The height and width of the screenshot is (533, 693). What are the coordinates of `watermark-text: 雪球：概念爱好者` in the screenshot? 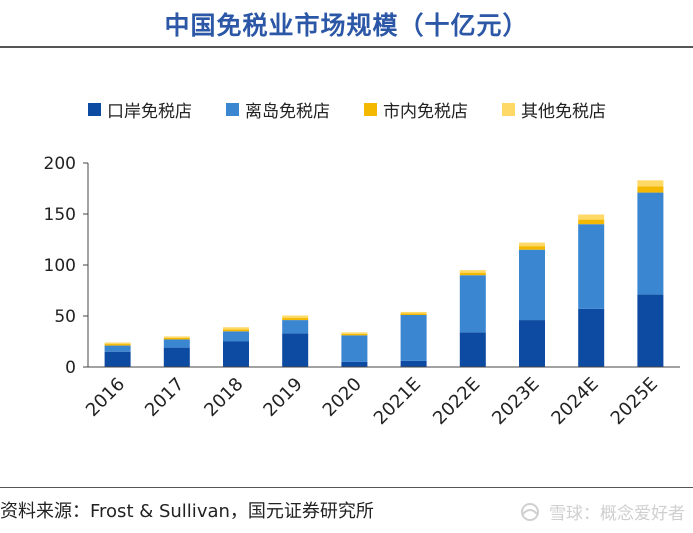 It's located at (617, 514).